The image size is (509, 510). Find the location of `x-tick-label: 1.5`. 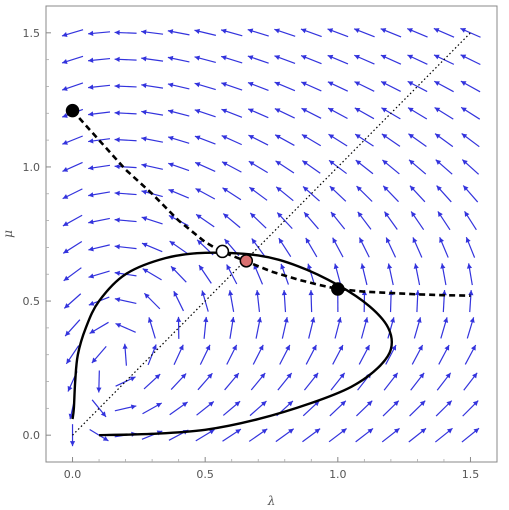

x-tick-label: 1.5 is located at coordinates (471, 474).